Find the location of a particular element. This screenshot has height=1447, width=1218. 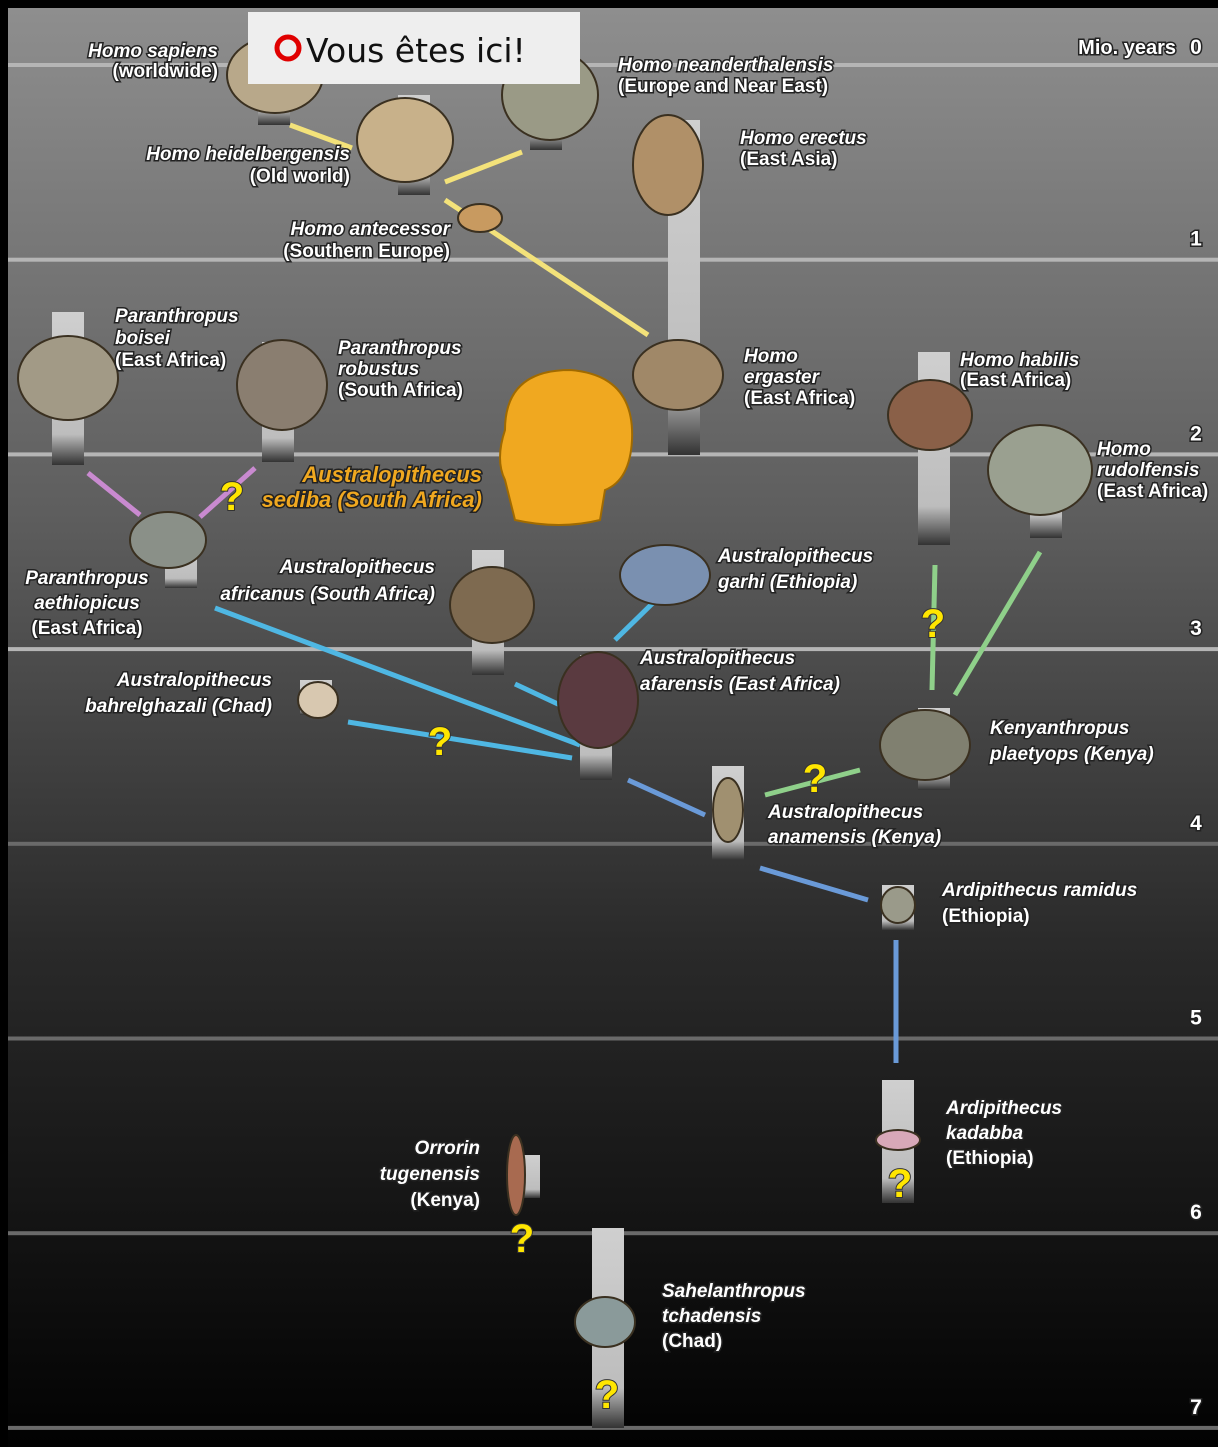

species-label: Homo antecessor is located at coordinates (371, 229).